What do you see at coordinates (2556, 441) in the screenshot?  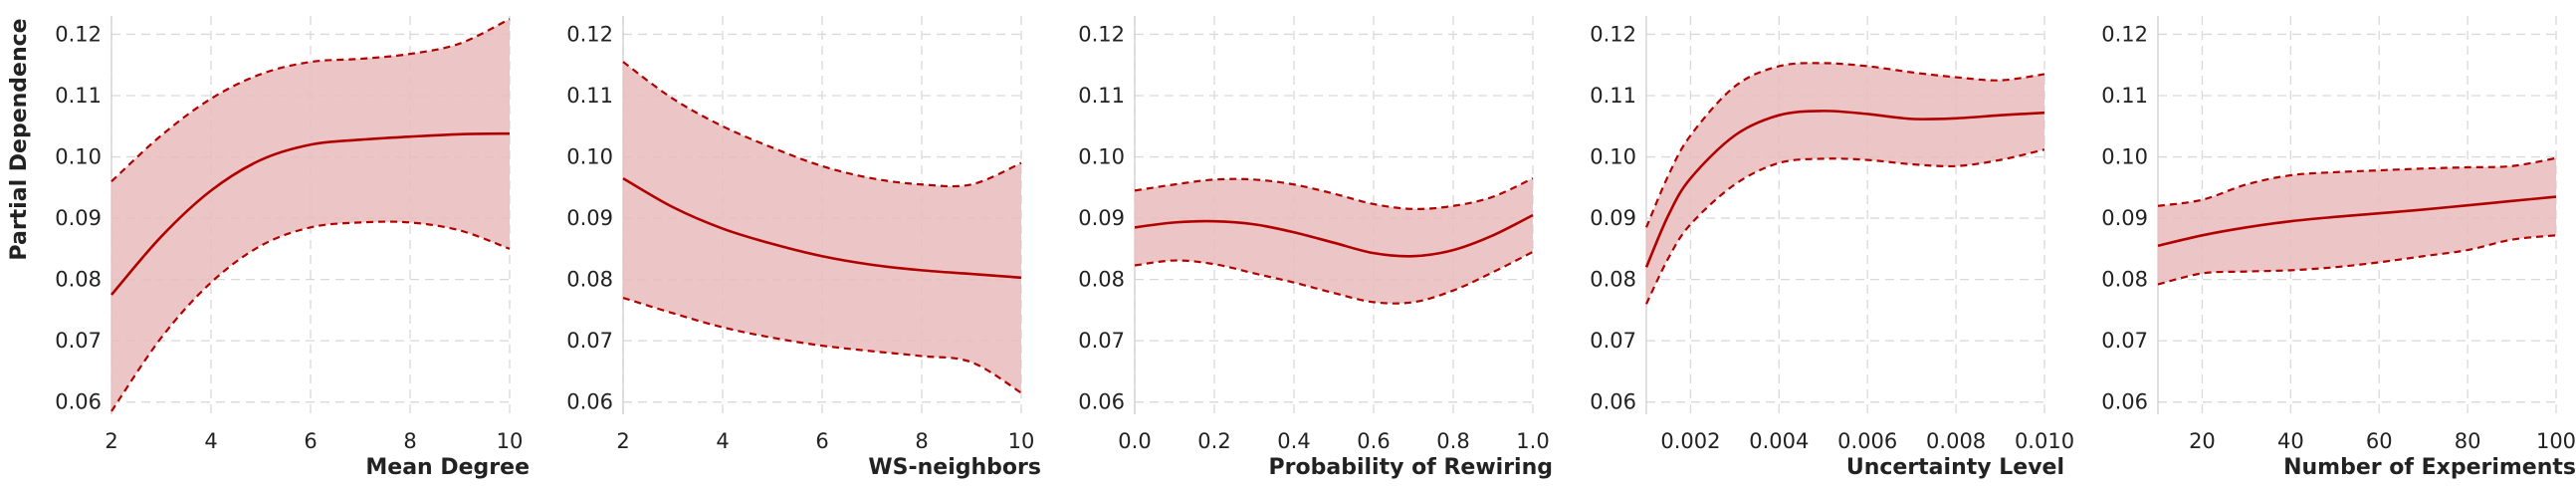 I see `x-tick-label: 100` at bounding box center [2556, 441].